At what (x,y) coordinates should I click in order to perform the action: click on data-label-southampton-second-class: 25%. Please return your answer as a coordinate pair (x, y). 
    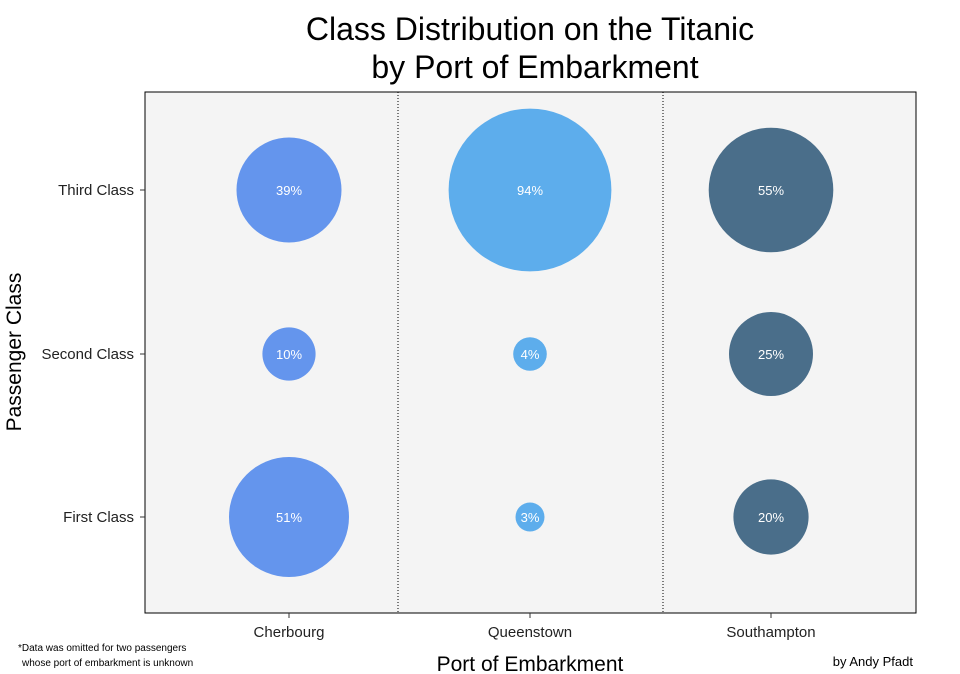
    Looking at the image, I should click on (771, 354).